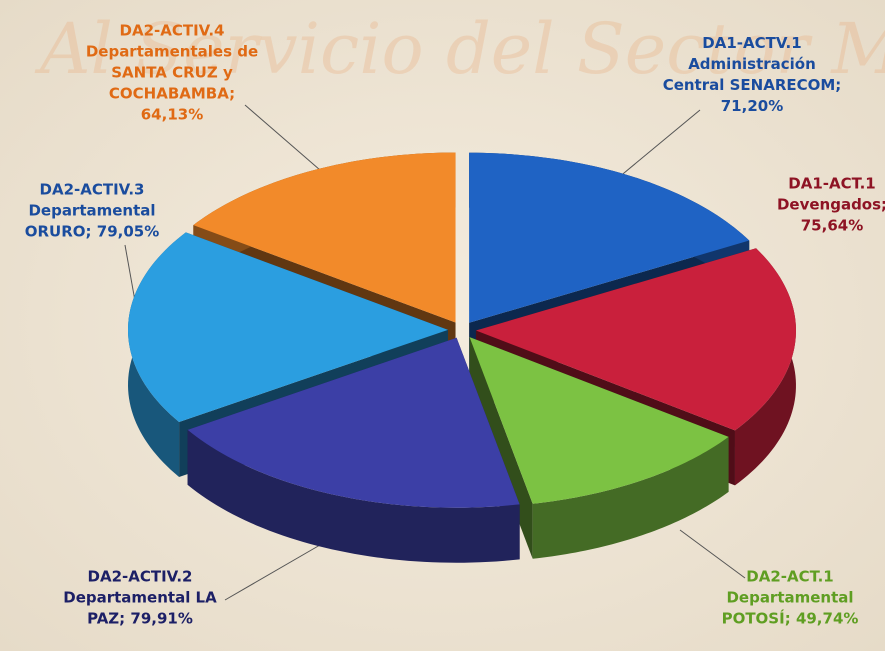  I want to click on value-label: 79,05%, so click(128, 231).